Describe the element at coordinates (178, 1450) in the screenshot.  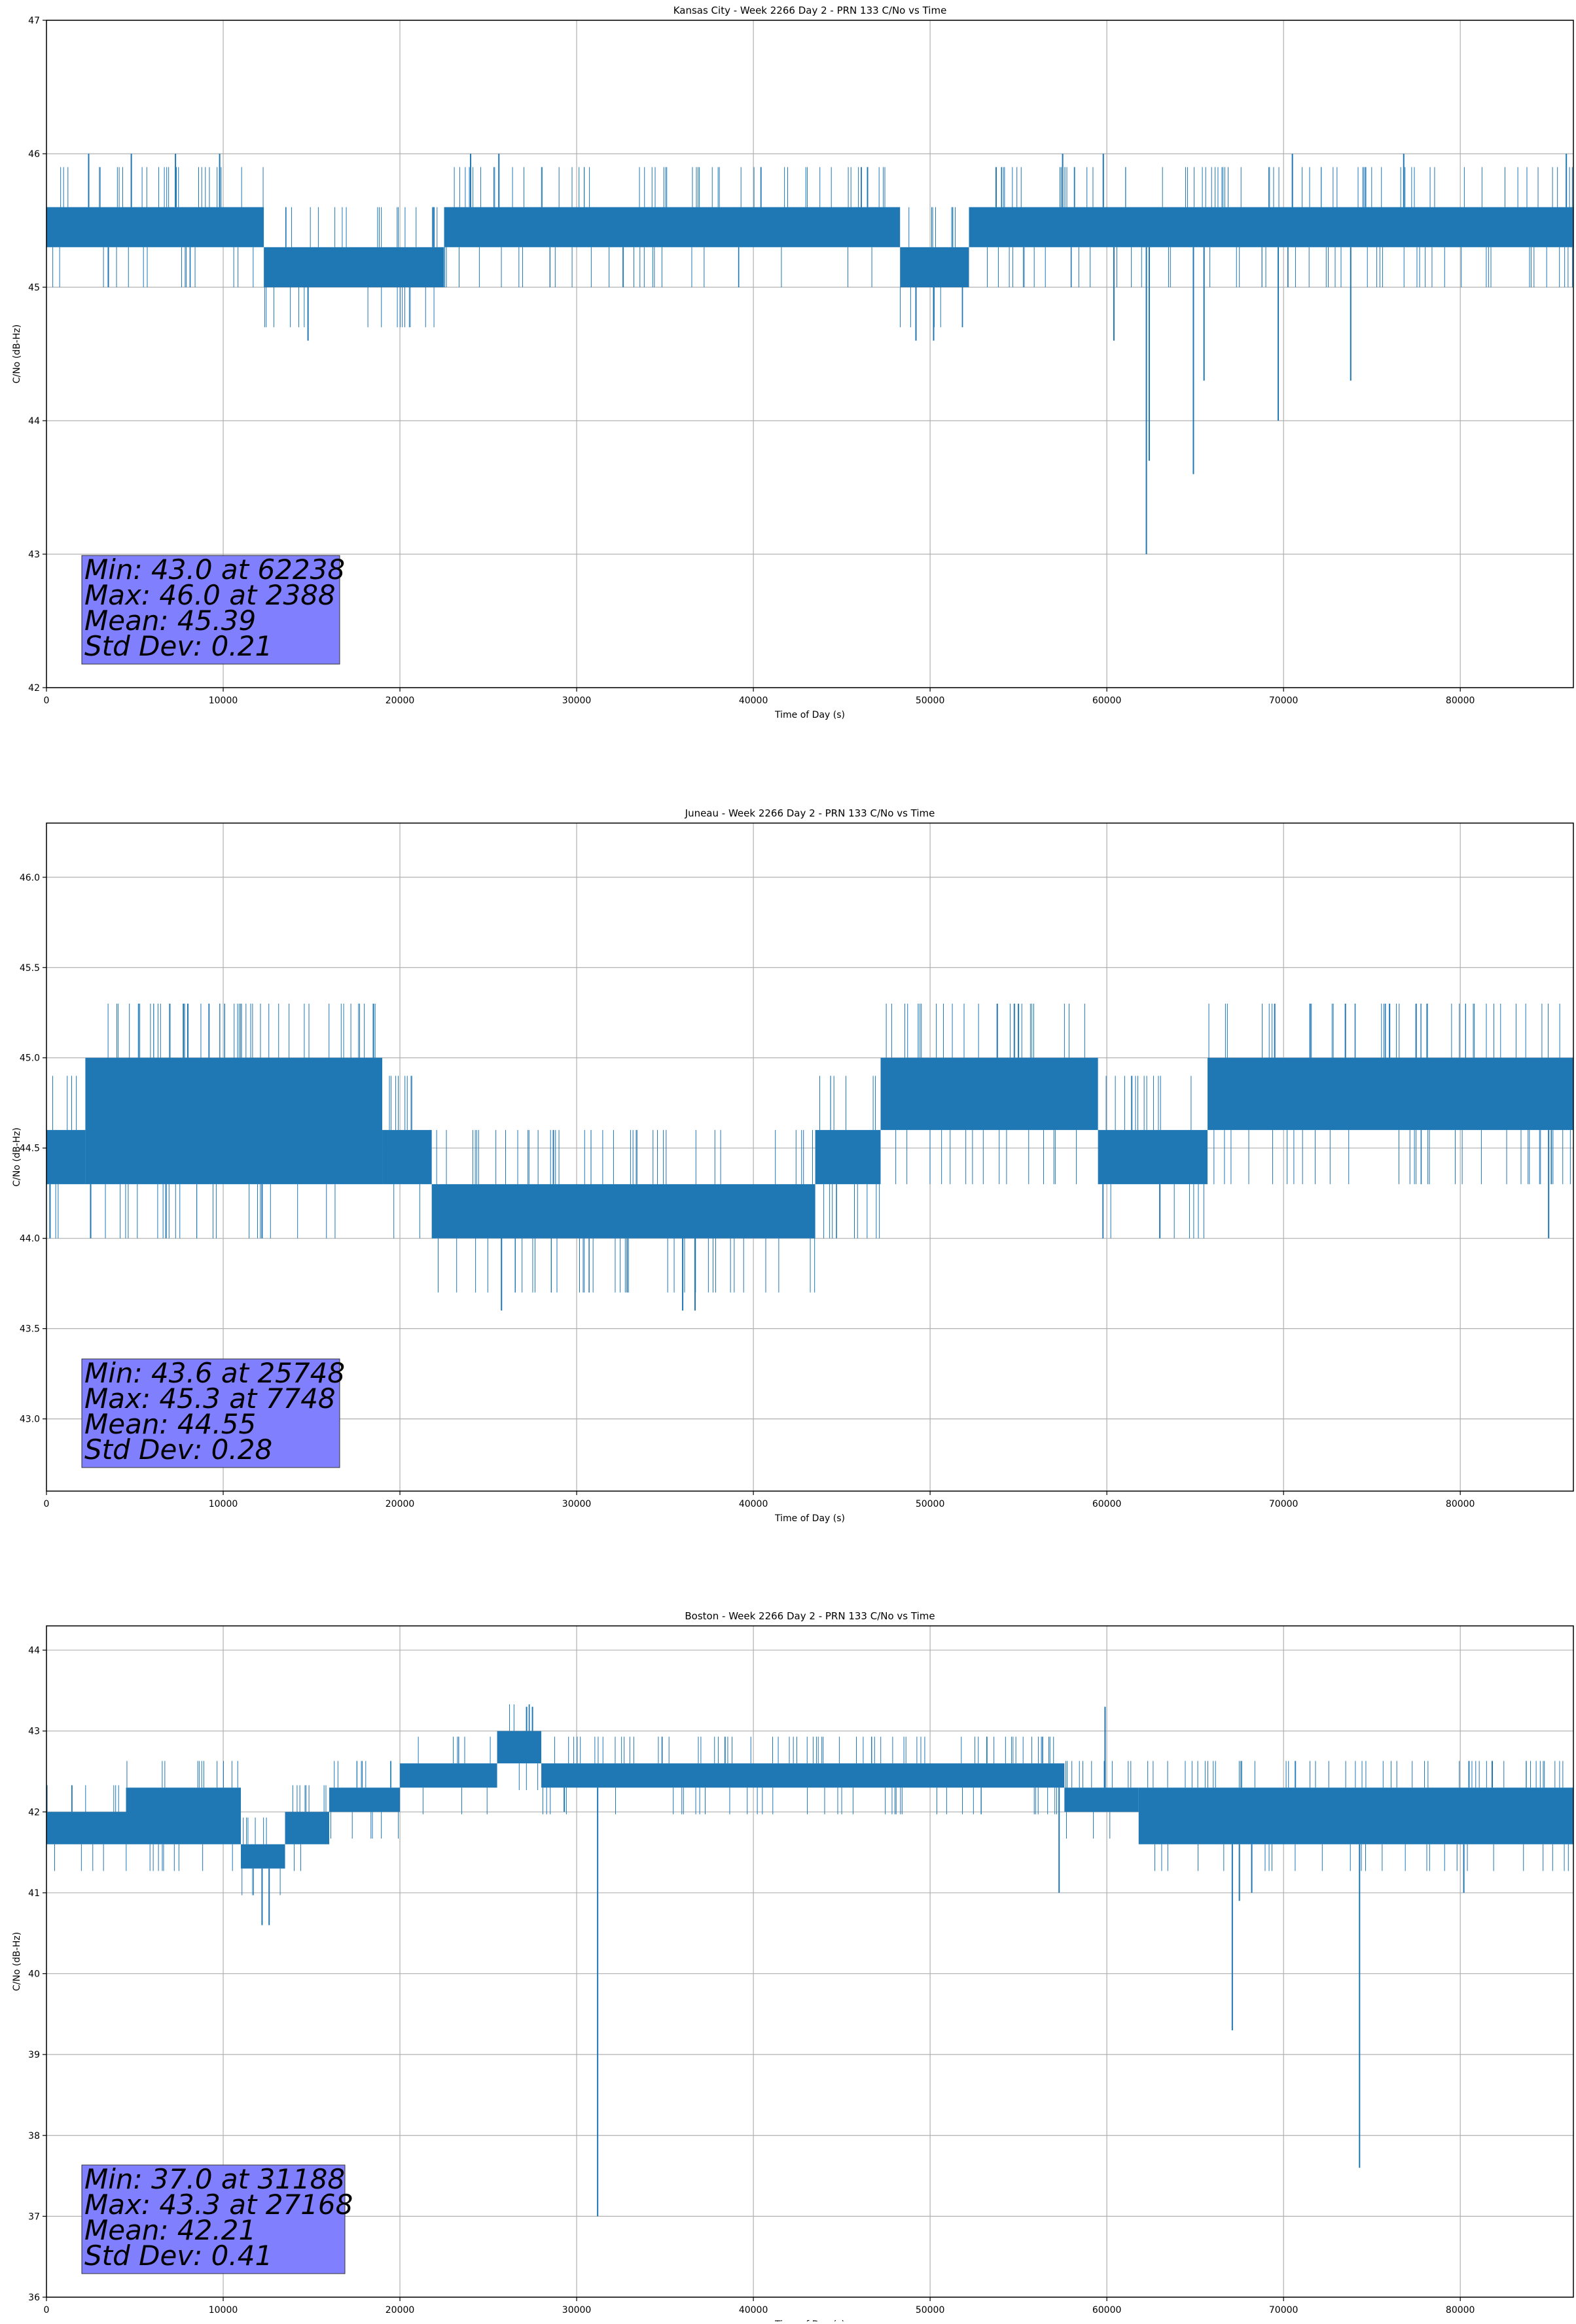
I see `stats-line: Std Dev: 0.28` at that location.